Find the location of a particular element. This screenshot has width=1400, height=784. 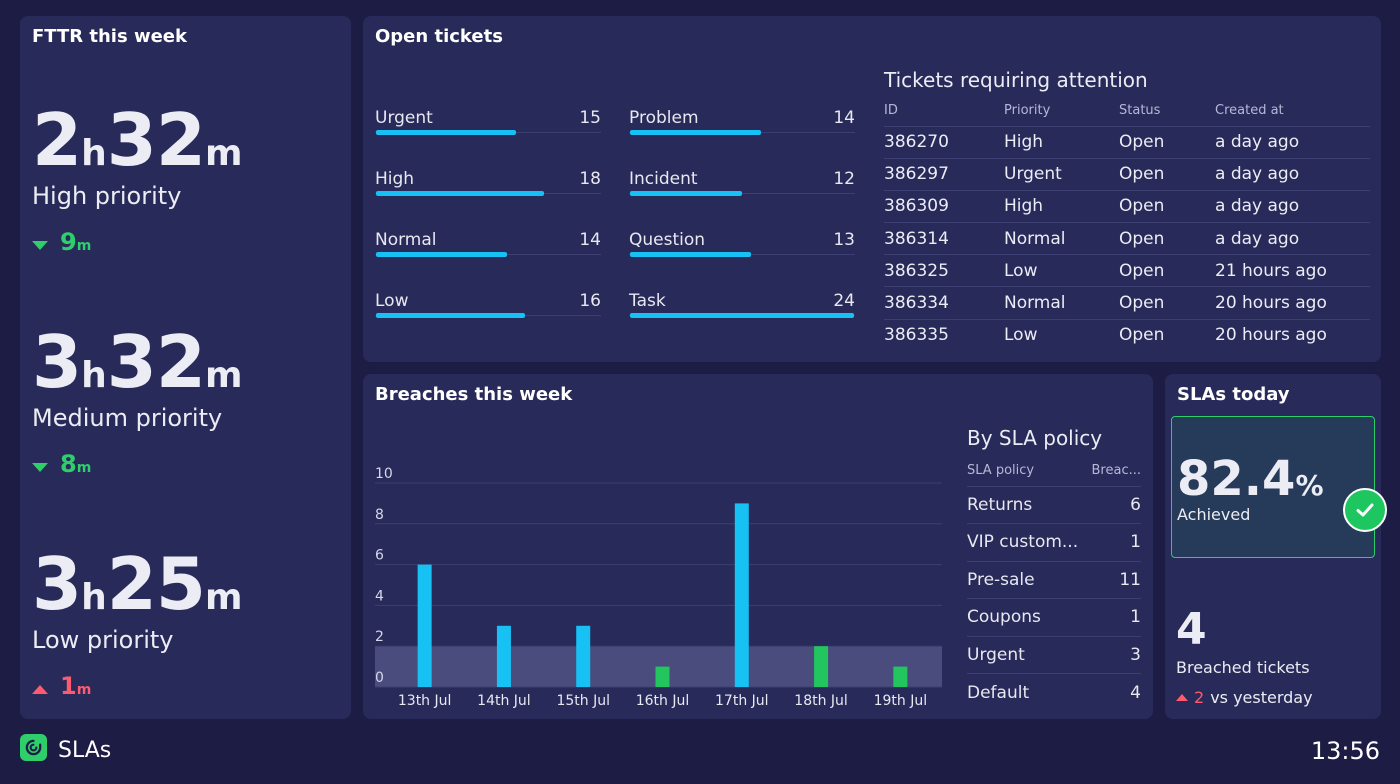

policy-name: Coupons is located at coordinates (1027, 617).